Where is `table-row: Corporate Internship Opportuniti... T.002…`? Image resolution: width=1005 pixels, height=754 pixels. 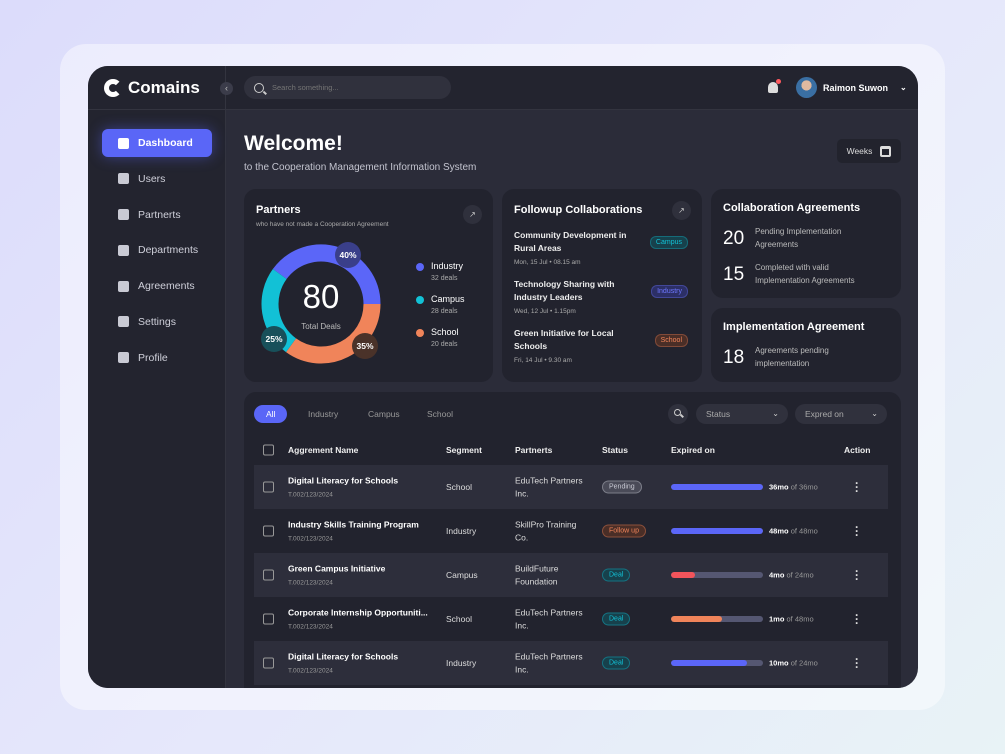
table-row: Corporate Internship Opportuniti... T.002… is located at coordinates (571, 619).